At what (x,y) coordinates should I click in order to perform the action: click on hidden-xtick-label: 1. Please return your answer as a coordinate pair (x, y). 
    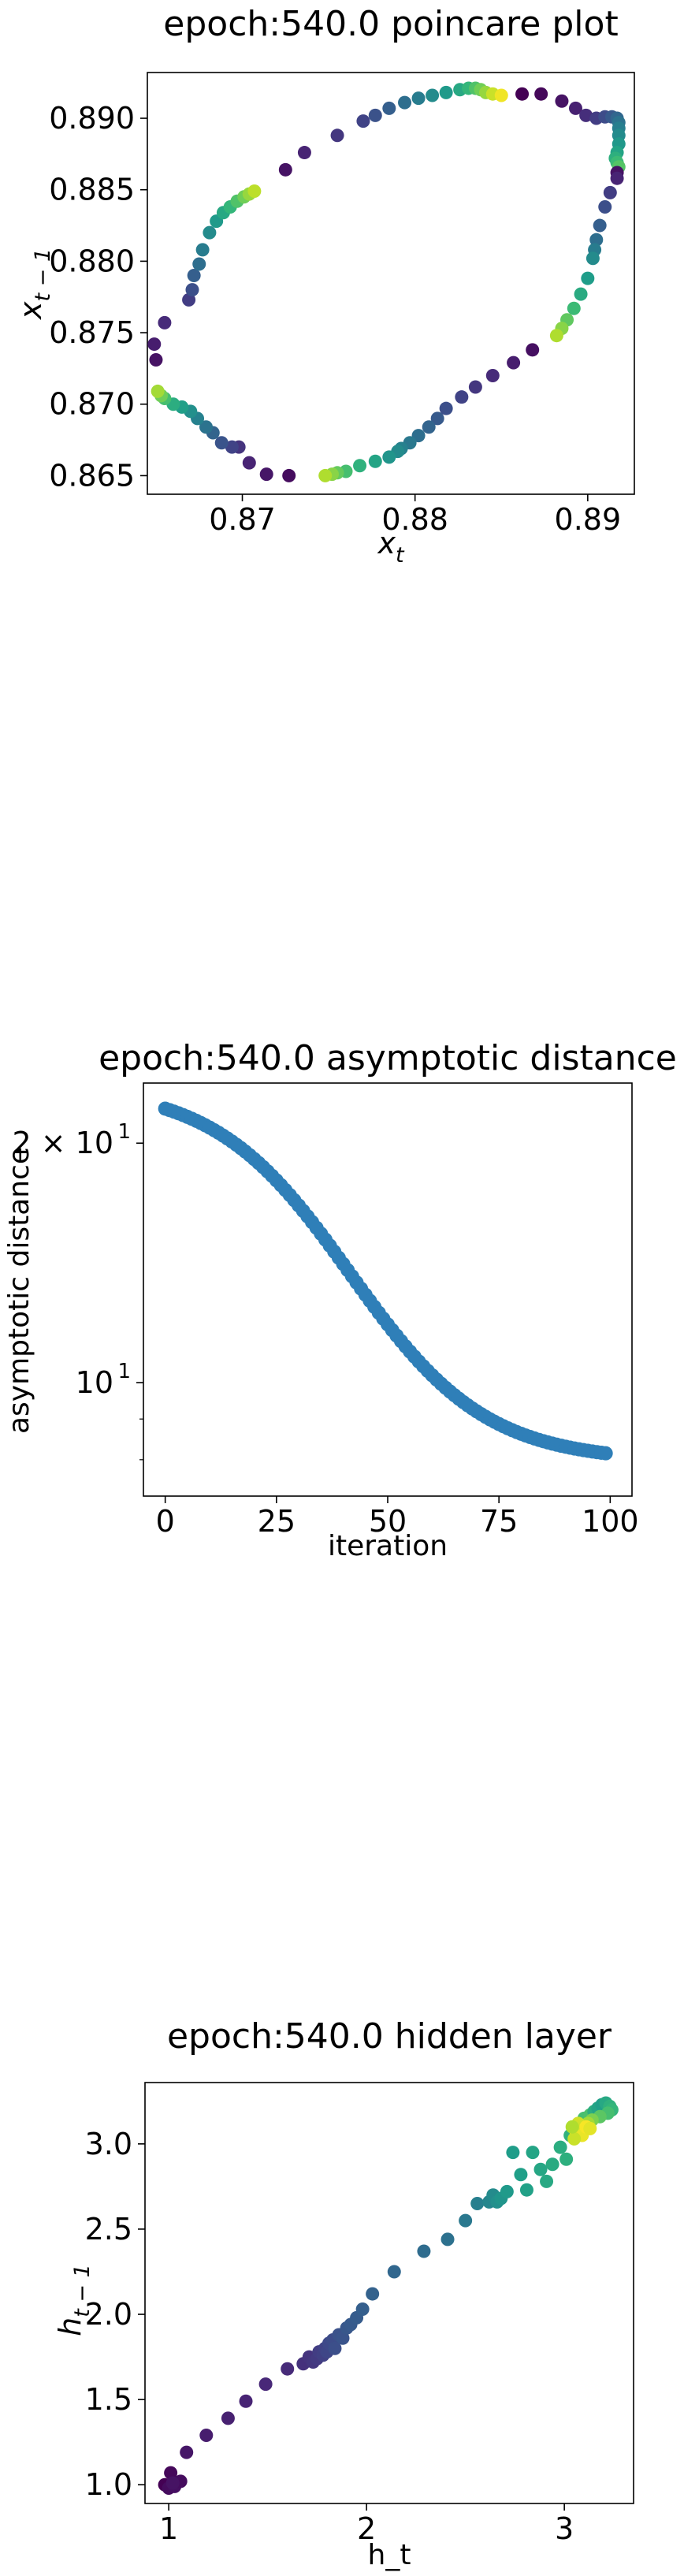
    Looking at the image, I should click on (168, 2528).